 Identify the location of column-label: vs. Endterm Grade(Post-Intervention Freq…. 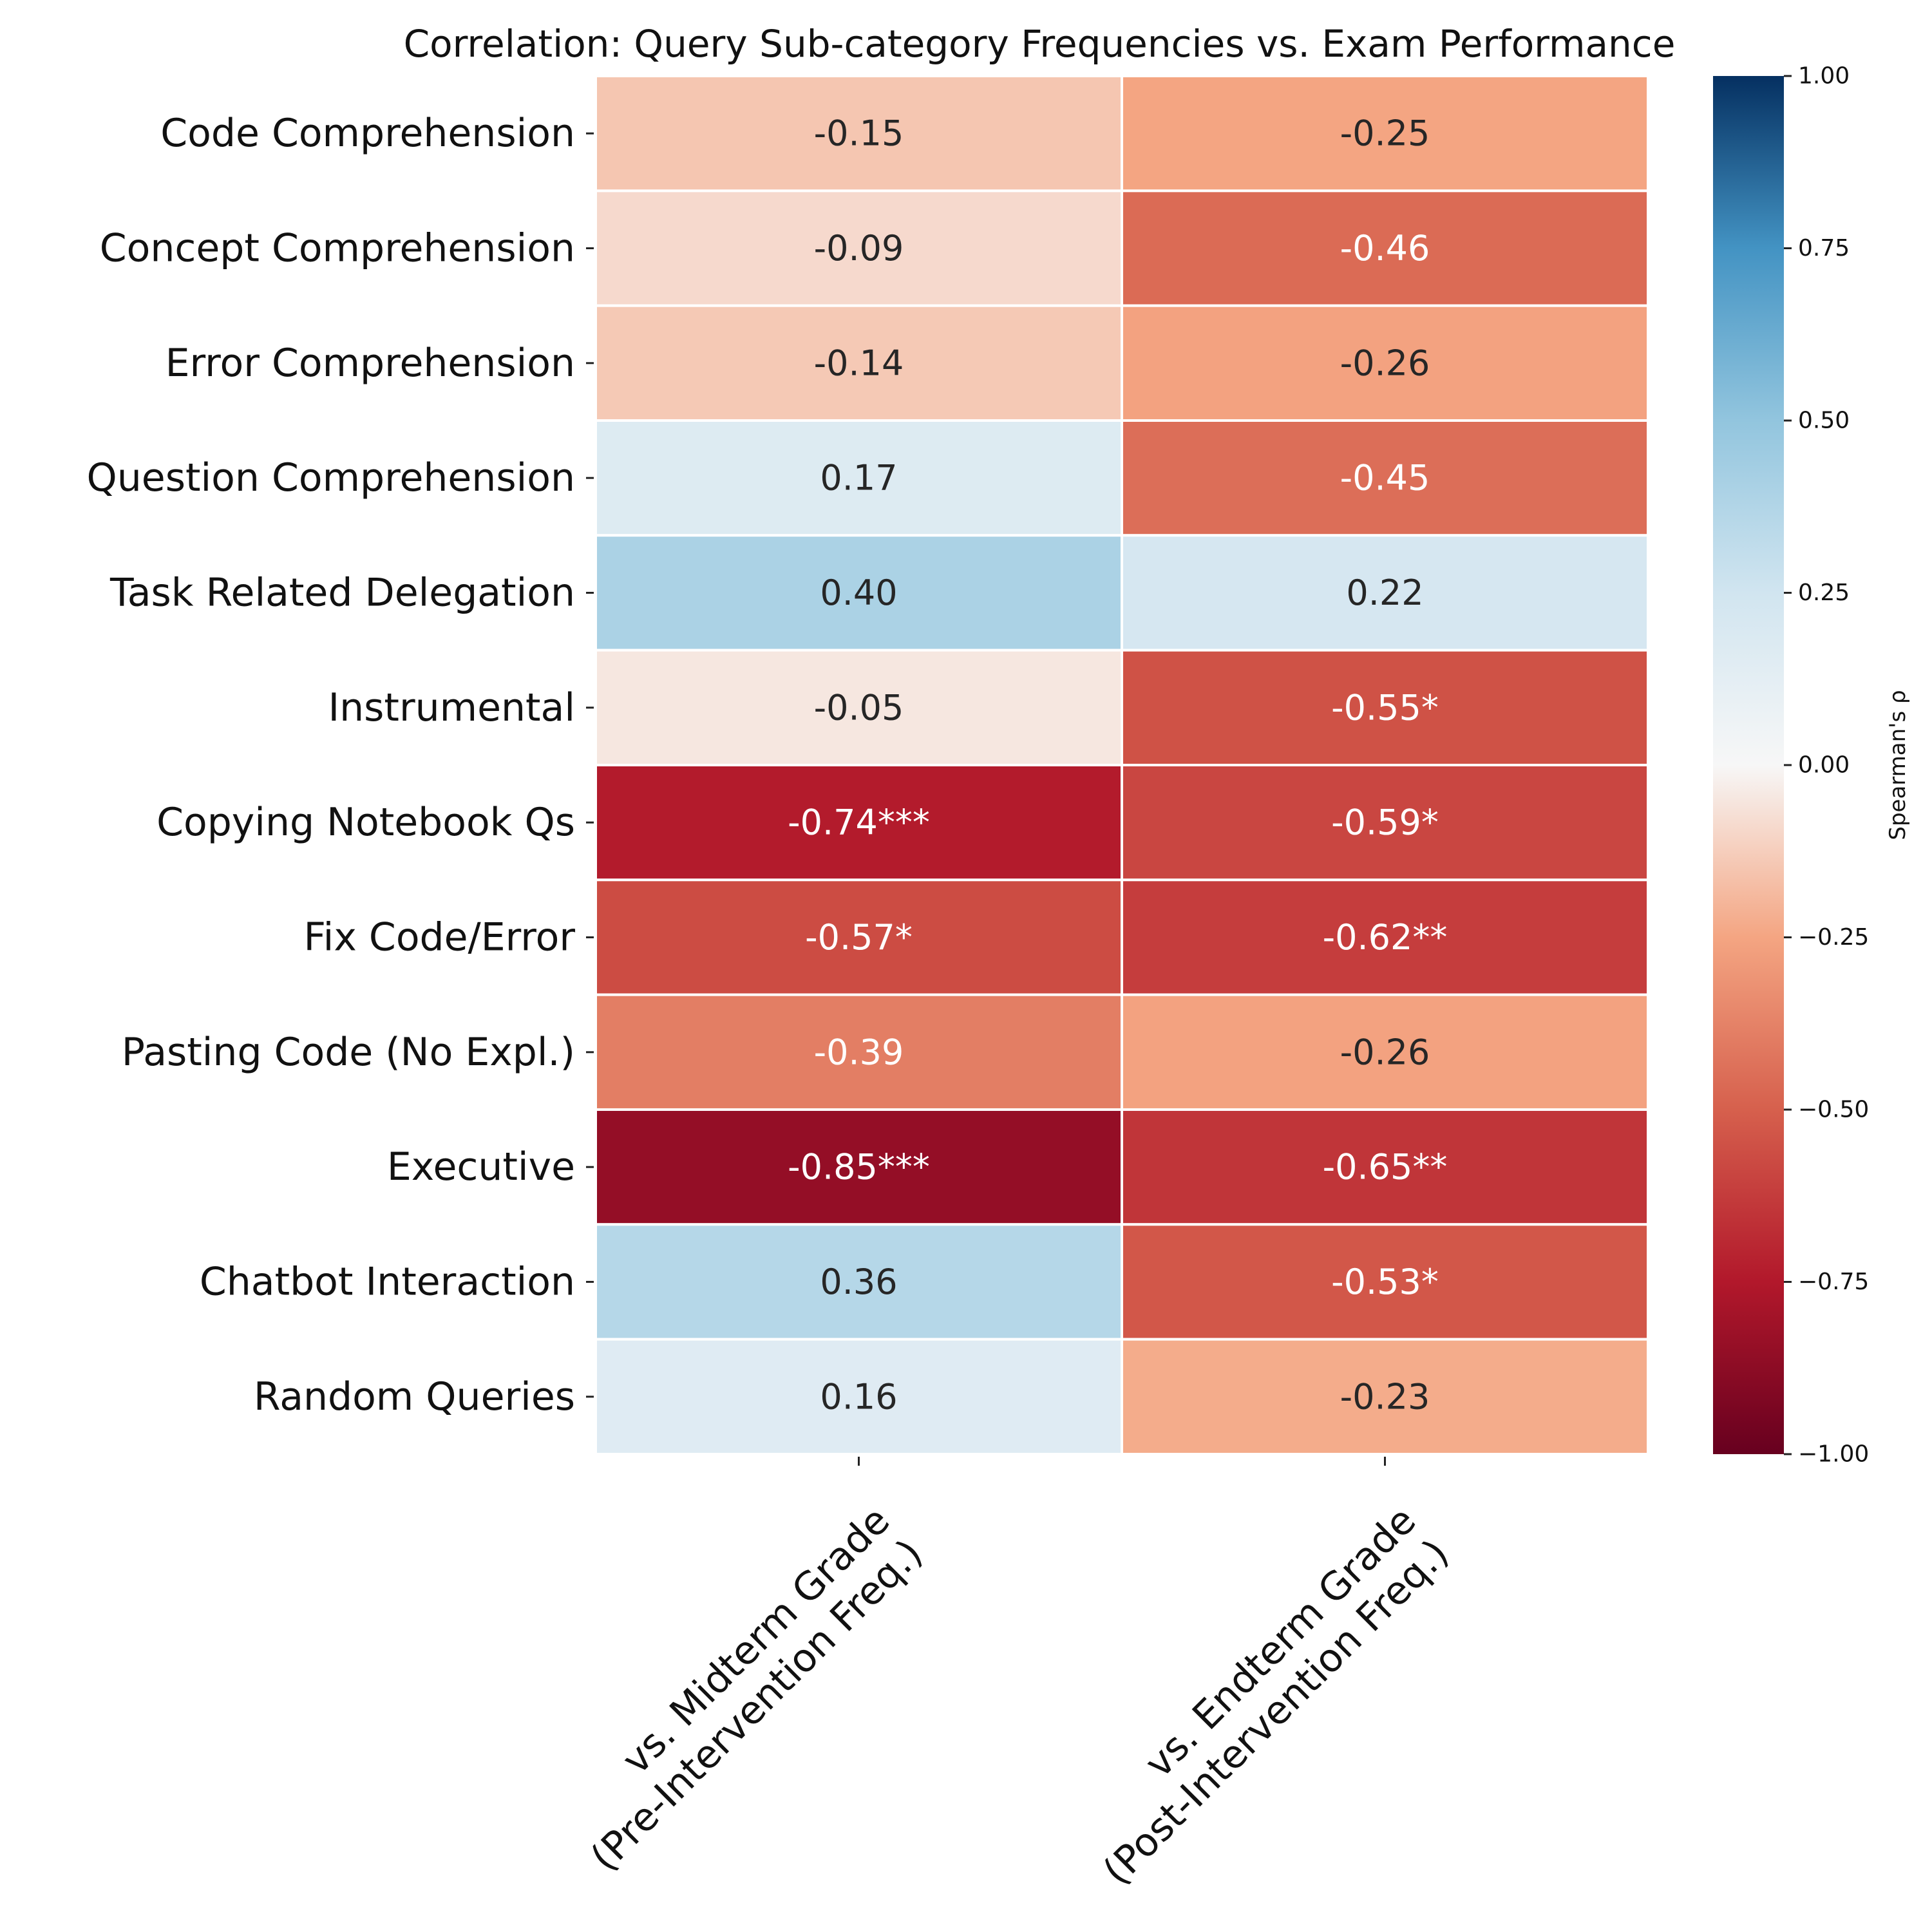
(1276, 1696).